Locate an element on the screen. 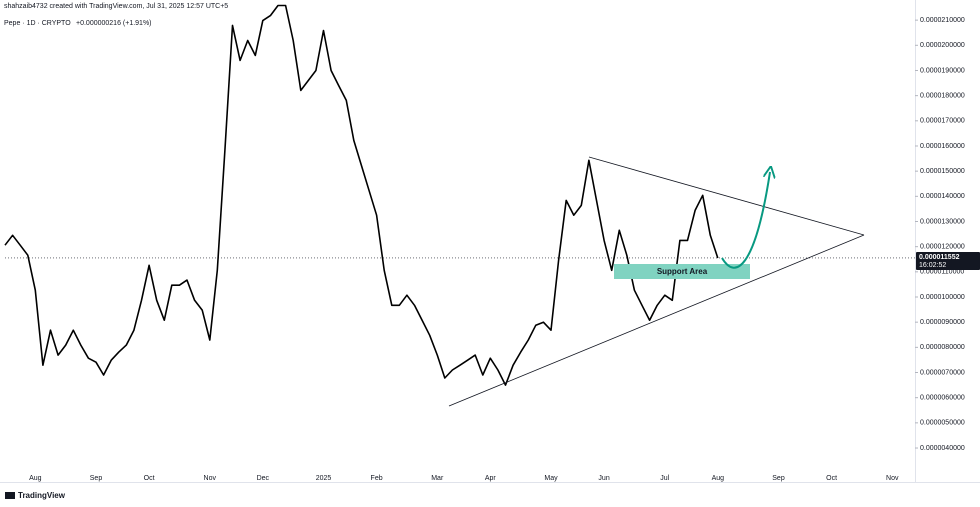  y-tick-label: 0.0000050000 is located at coordinates (942, 423).